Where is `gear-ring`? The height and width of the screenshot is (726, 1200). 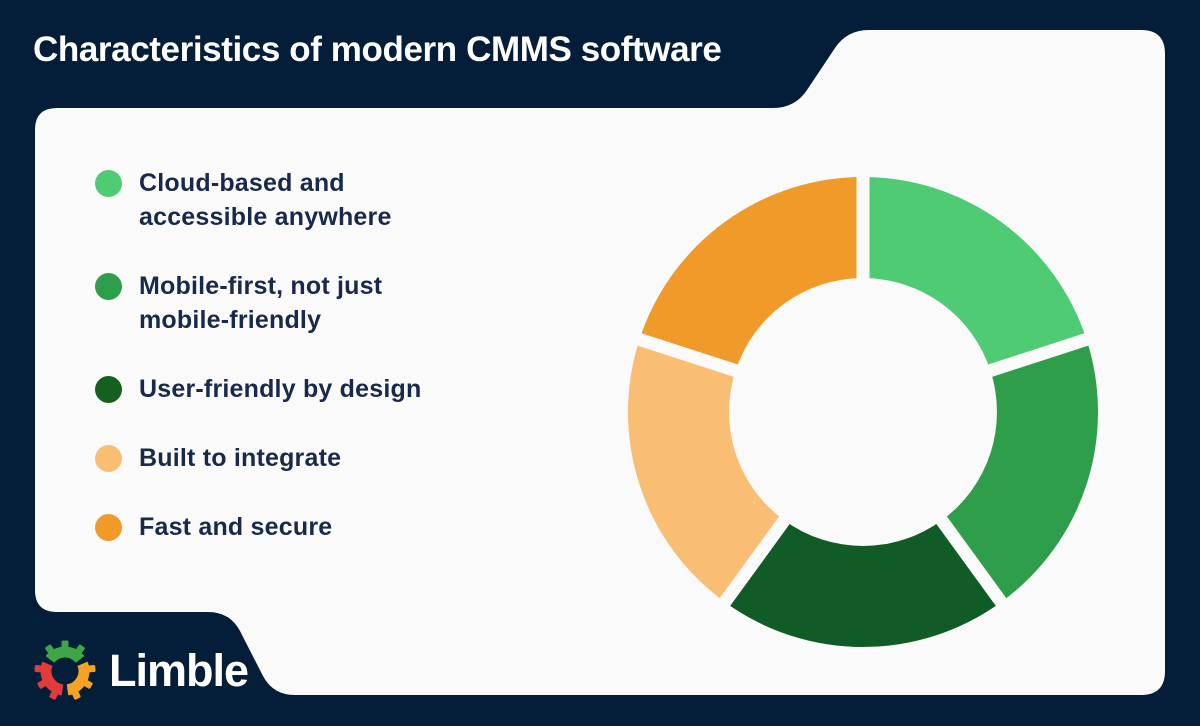
gear-ring is located at coordinates (65, 671).